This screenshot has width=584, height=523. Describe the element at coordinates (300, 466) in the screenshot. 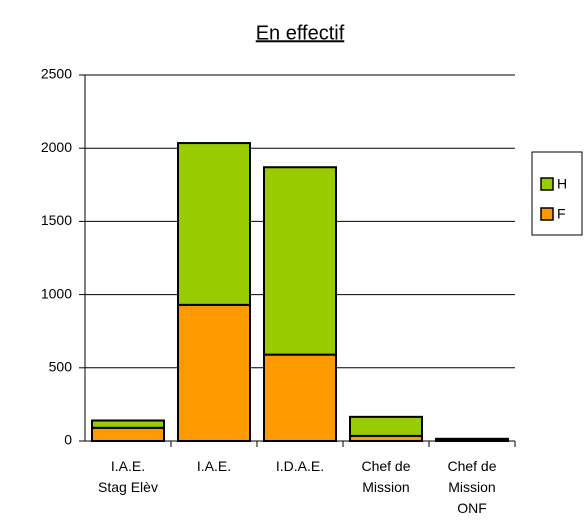

I see `x-tick-label: I.D.A.E.` at that location.